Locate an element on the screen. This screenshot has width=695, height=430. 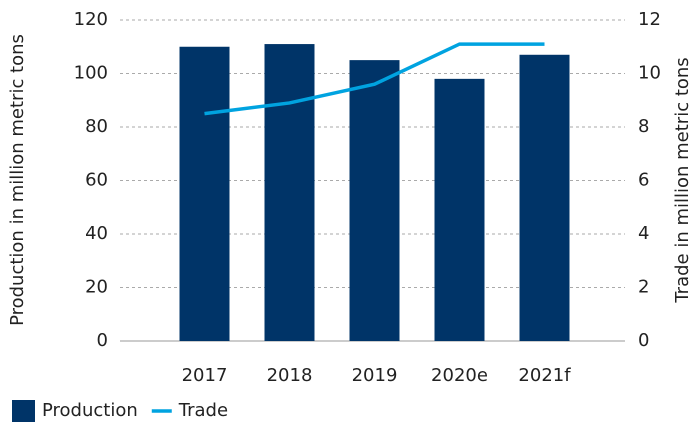
y-tick-label: 40 is located at coordinates (96, 233).